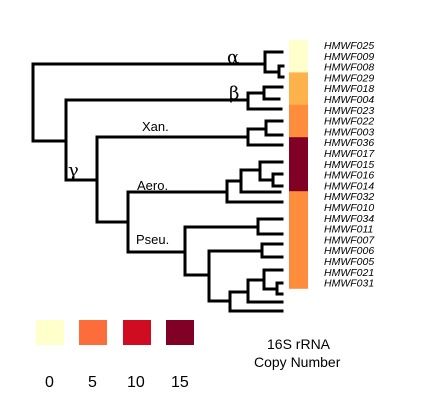 This screenshot has height=418, width=426. Describe the element at coordinates (49, 382) in the screenshot. I see `legend-label-0: 0` at that location.